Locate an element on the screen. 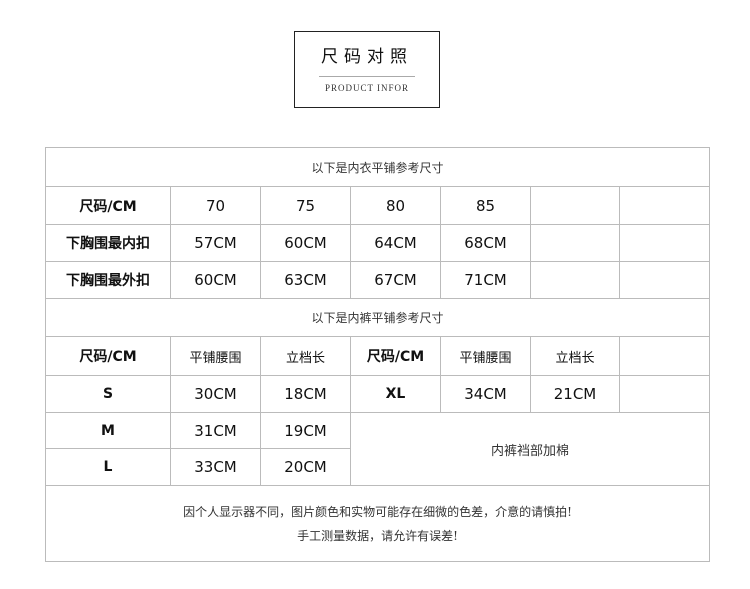 This screenshot has height=589, width=750. row-label: 下胸围最外扣 is located at coordinates (108, 280).